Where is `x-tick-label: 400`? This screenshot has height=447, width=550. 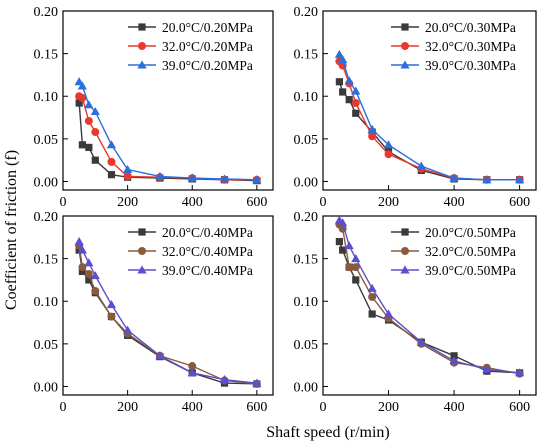
x-tick-label: 400 is located at coordinates (192, 407).